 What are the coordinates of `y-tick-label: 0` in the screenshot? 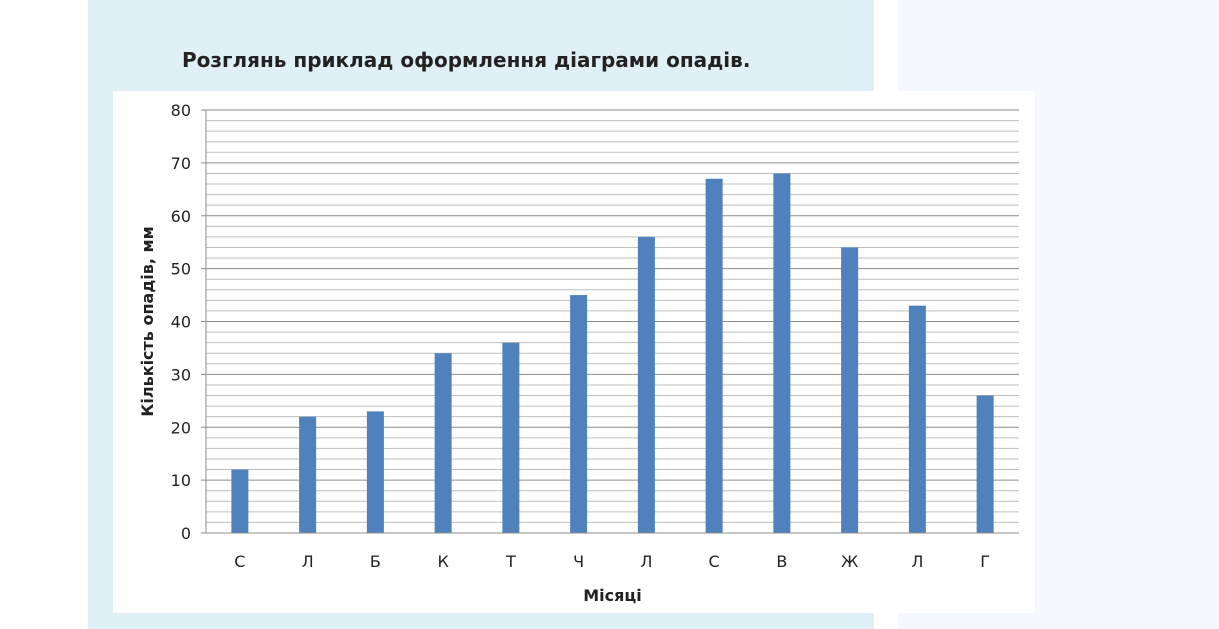 It's located at (186, 533).